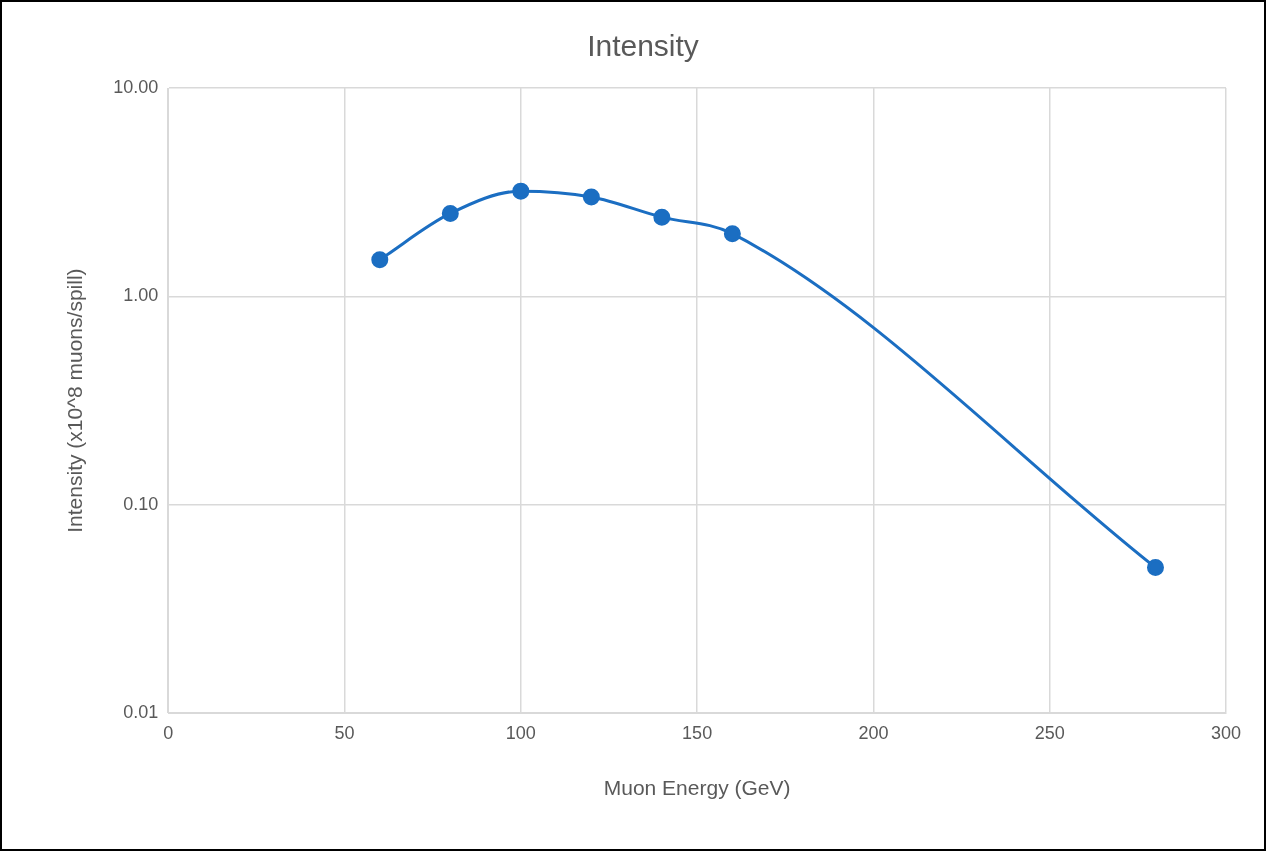  What do you see at coordinates (141, 712) in the screenshot?
I see `y-tick-label: 0.01` at bounding box center [141, 712].